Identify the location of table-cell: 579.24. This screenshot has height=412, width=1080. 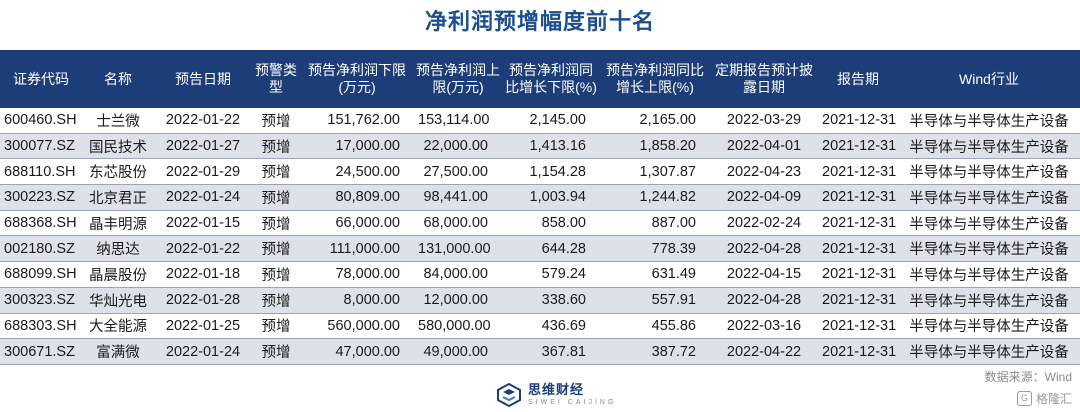
(551, 274).